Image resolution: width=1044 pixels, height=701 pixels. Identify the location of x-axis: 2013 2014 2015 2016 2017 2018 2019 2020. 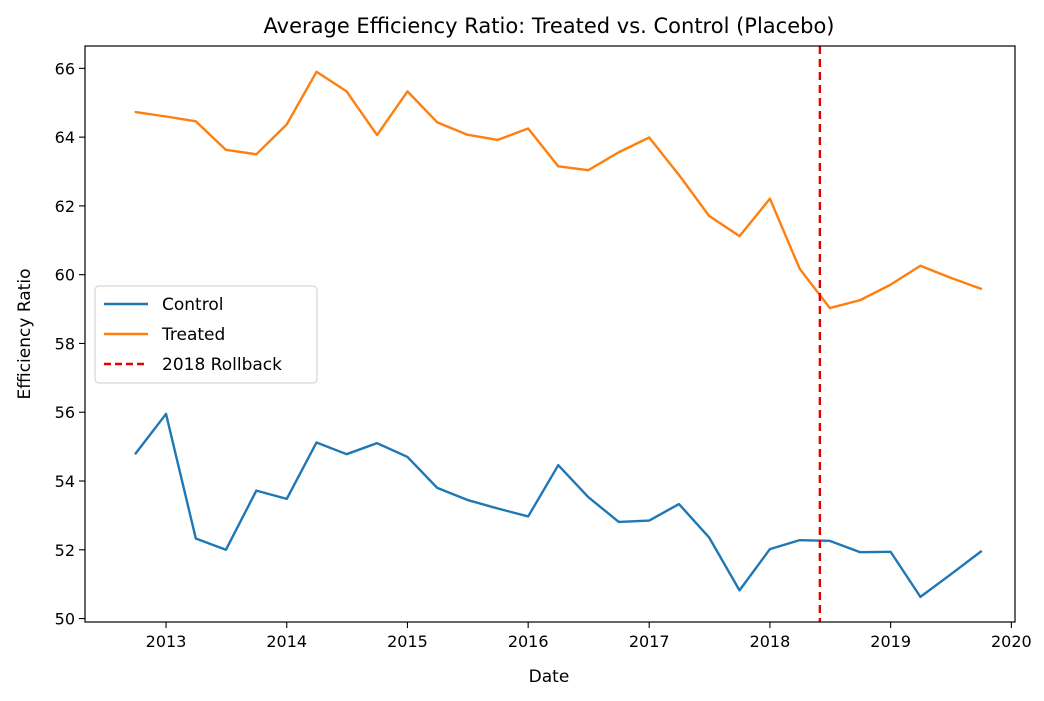
(589, 636).